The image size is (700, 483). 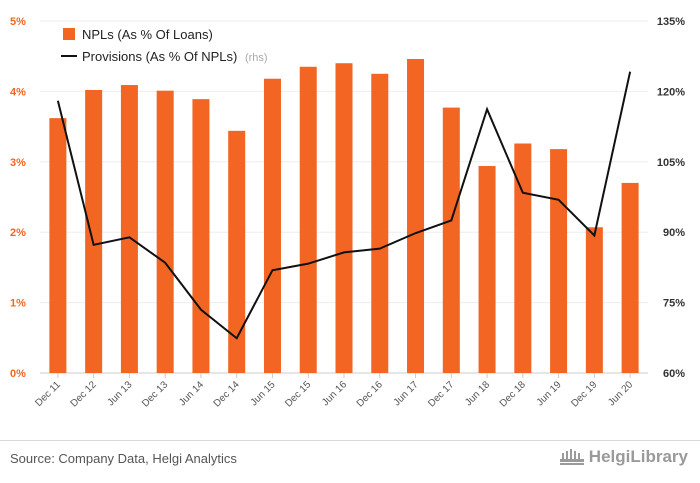 I want to click on x-tick-label: Jun 14, so click(x=191, y=393).